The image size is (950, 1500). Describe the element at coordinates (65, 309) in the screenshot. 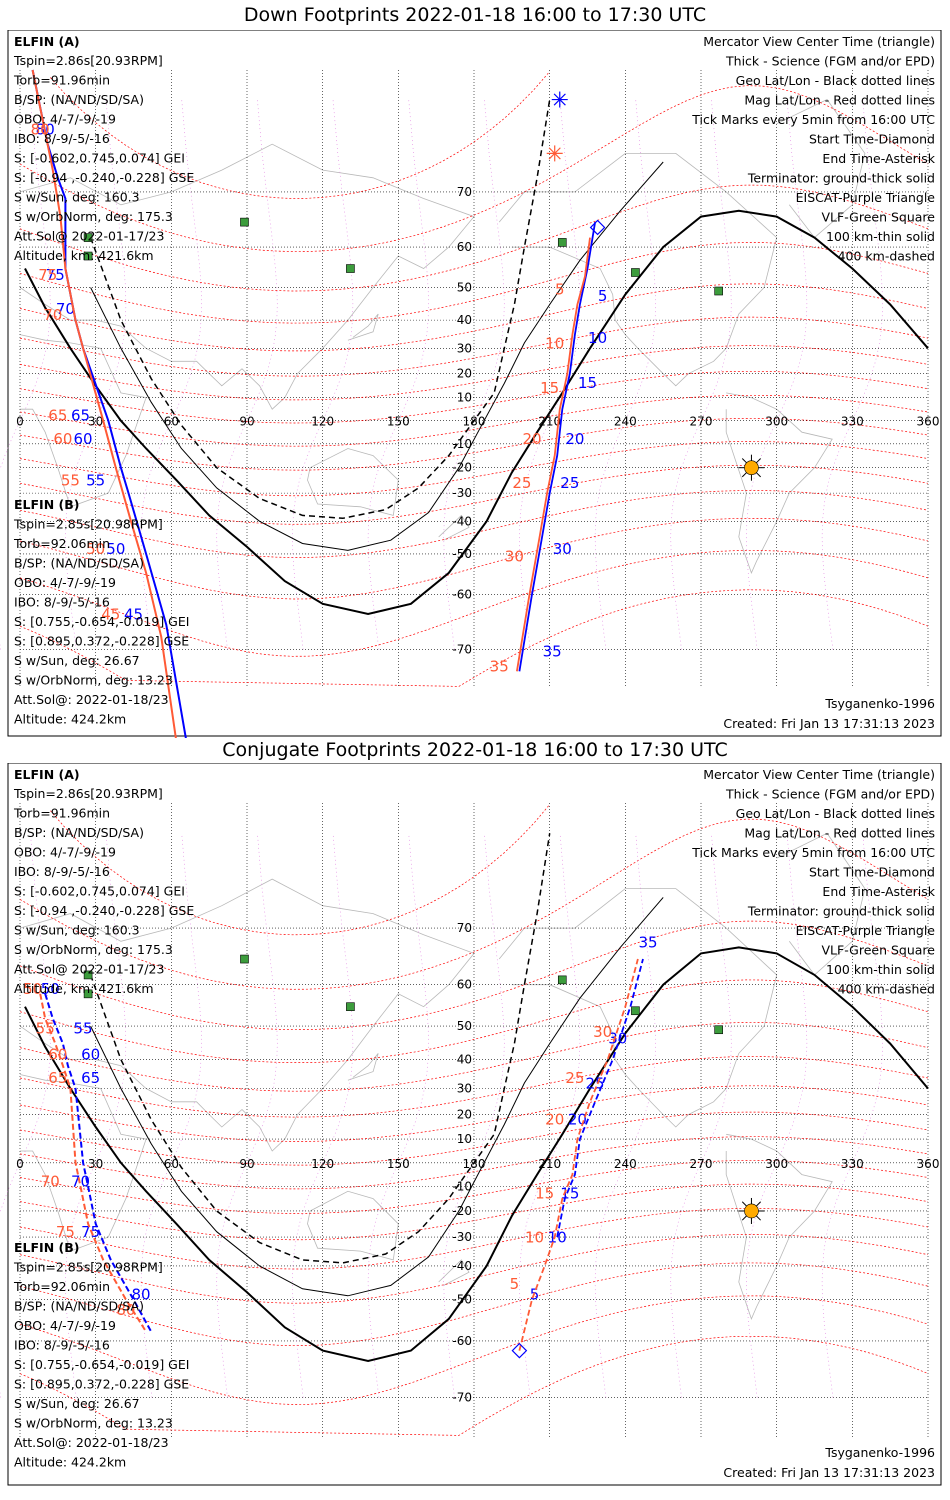

I see `tick-mark-label: 70` at that location.